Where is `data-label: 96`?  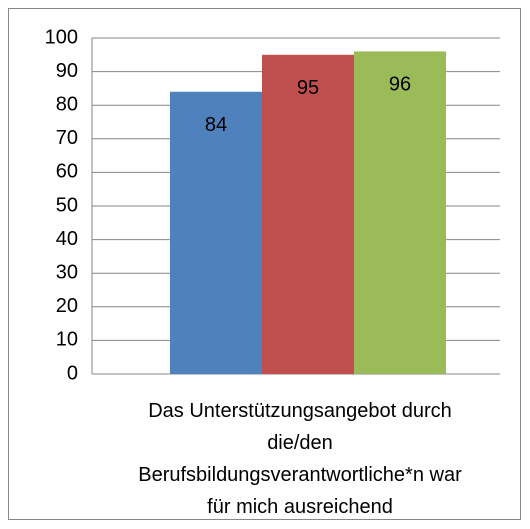
data-label: 96 is located at coordinates (400, 85).